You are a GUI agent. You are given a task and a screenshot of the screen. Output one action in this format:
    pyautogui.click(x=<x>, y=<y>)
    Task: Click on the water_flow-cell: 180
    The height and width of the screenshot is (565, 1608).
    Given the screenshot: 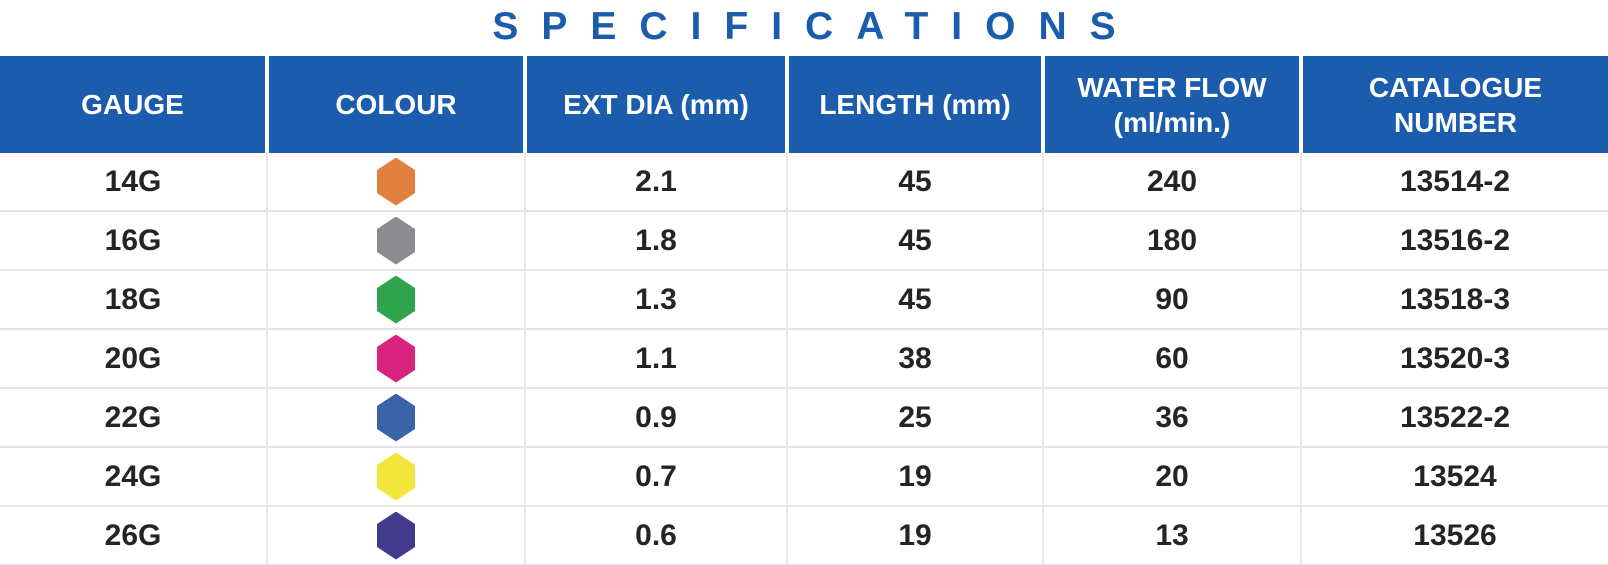 What is the action you would take?
    pyautogui.click(x=1172, y=241)
    